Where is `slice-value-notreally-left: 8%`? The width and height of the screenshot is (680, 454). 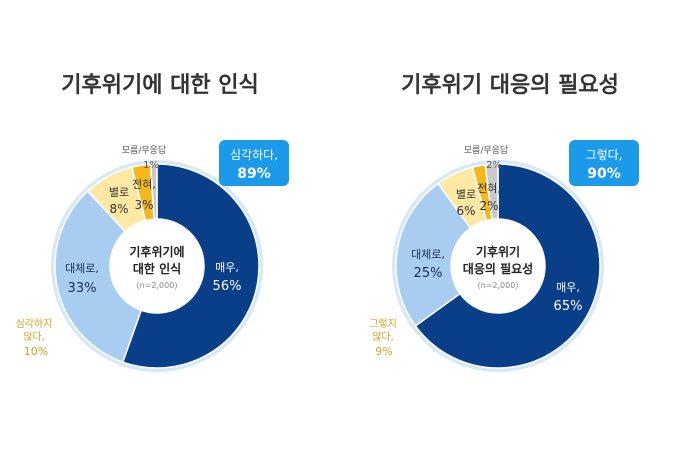 slice-value-notreally-left: 8% is located at coordinates (118, 209).